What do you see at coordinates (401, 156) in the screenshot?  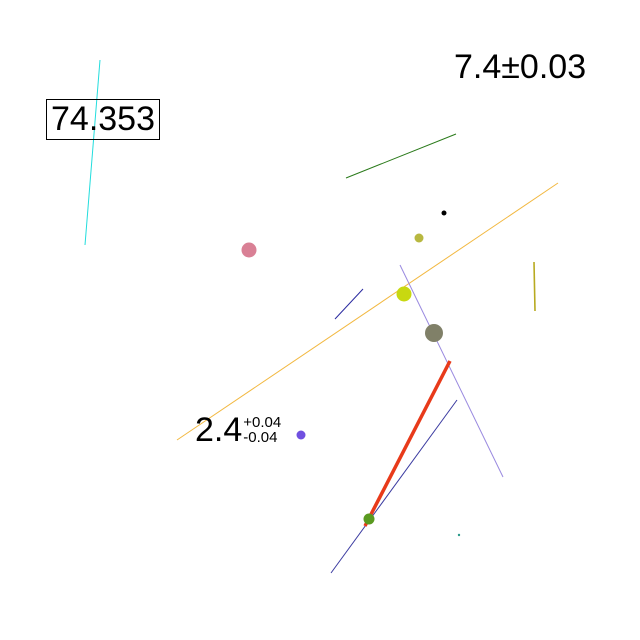 I see `green-line` at bounding box center [401, 156].